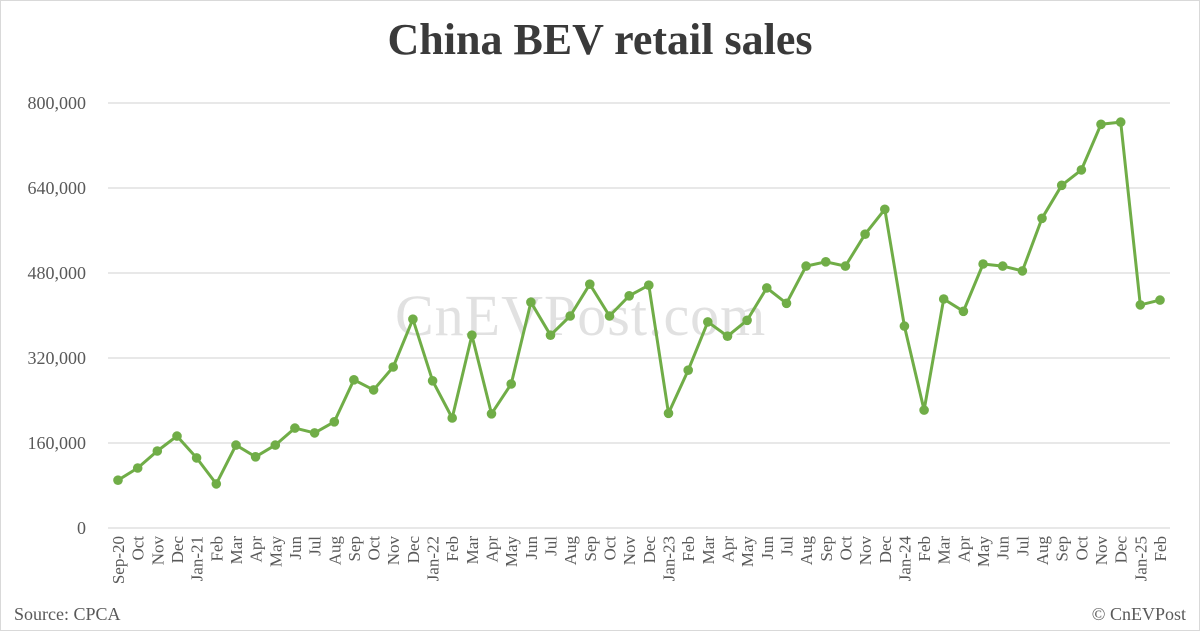 This screenshot has width=1200, height=631. What do you see at coordinates (57, 103) in the screenshot?
I see `y-tick-label: 800,000` at bounding box center [57, 103].